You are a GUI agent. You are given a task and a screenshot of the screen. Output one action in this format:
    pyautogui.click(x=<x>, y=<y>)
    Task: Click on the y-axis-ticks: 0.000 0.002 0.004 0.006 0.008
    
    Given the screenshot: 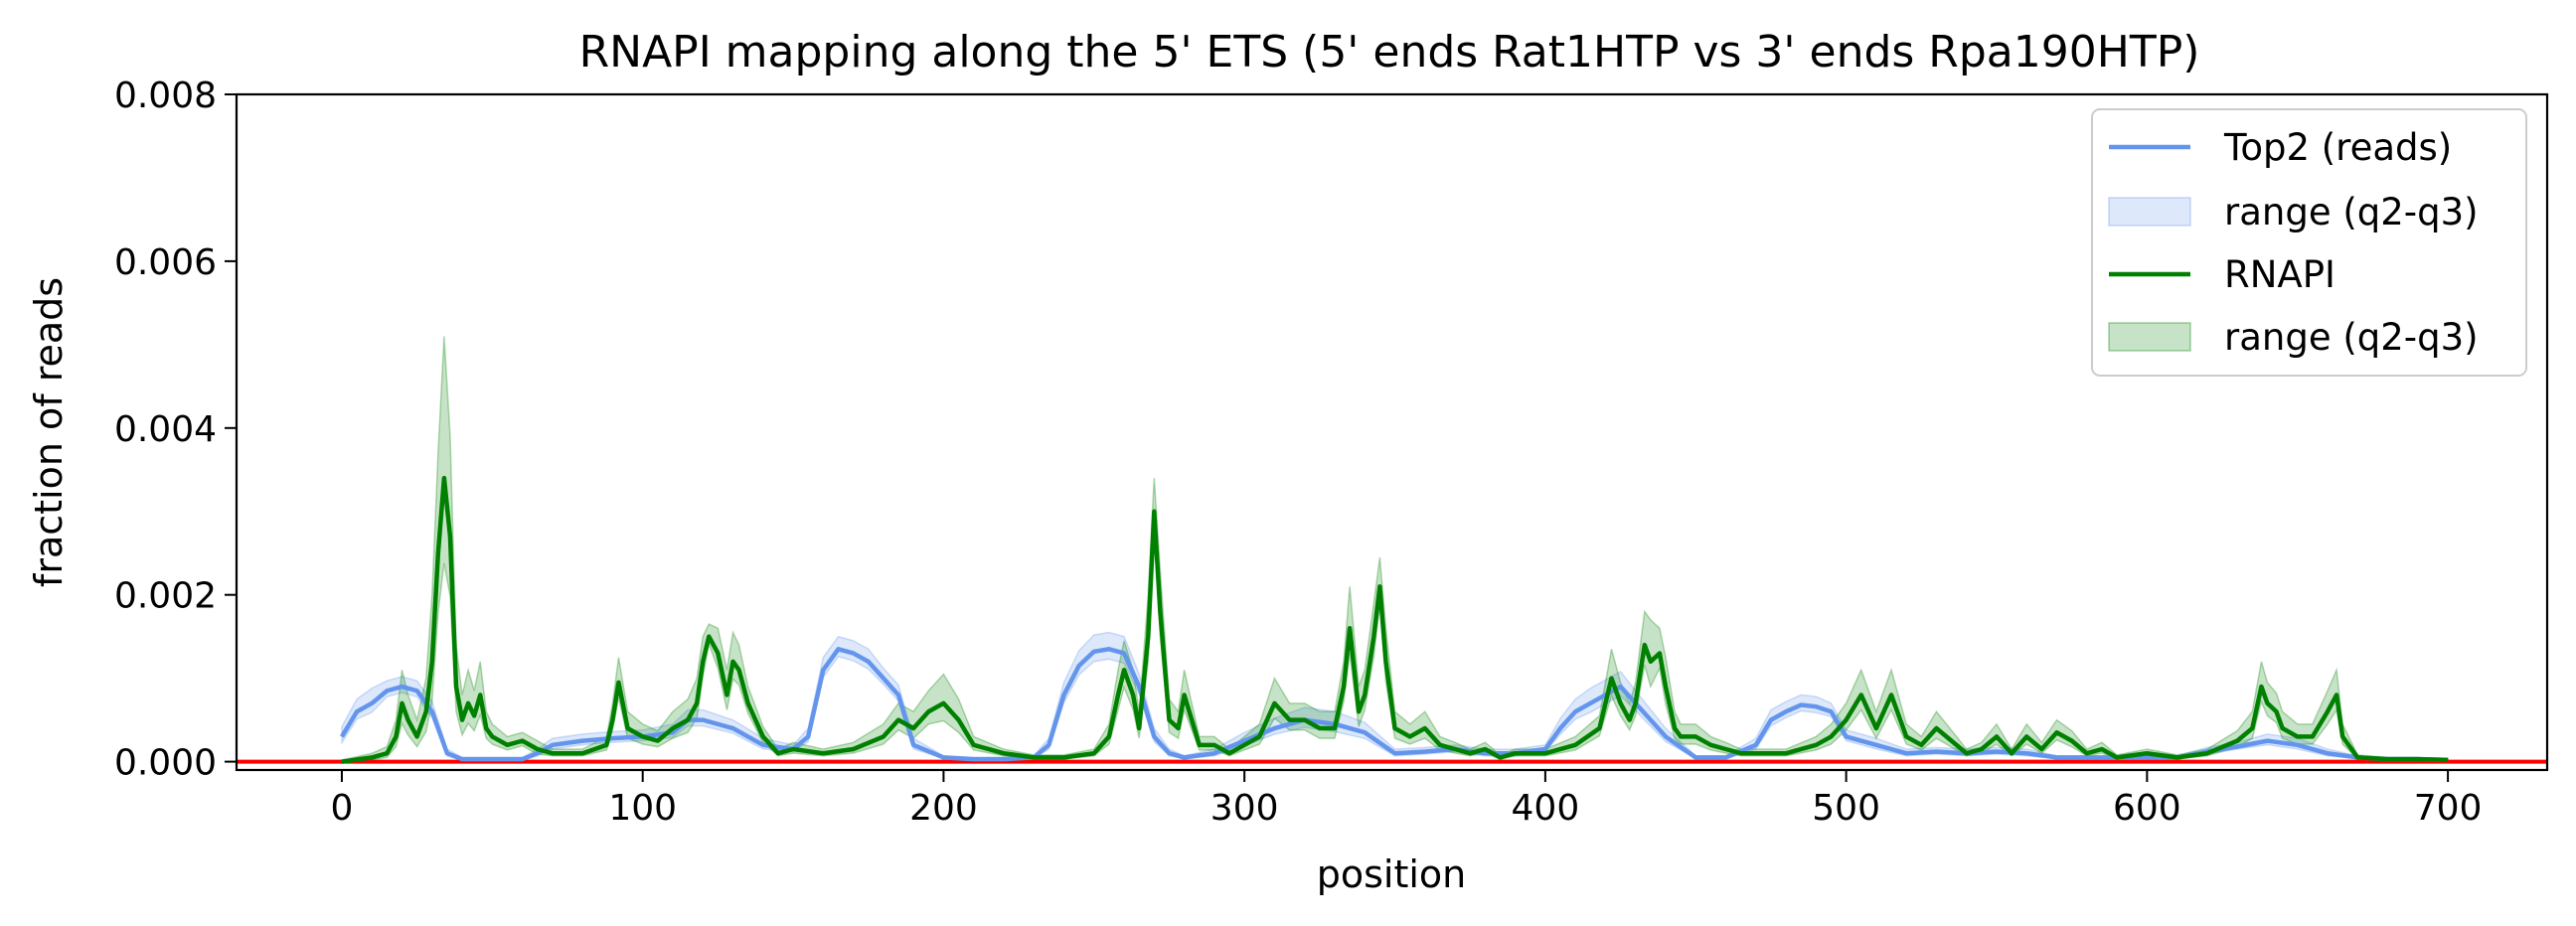 What is the action you would take?
    pyautogui.click(x=175, y=430)
    